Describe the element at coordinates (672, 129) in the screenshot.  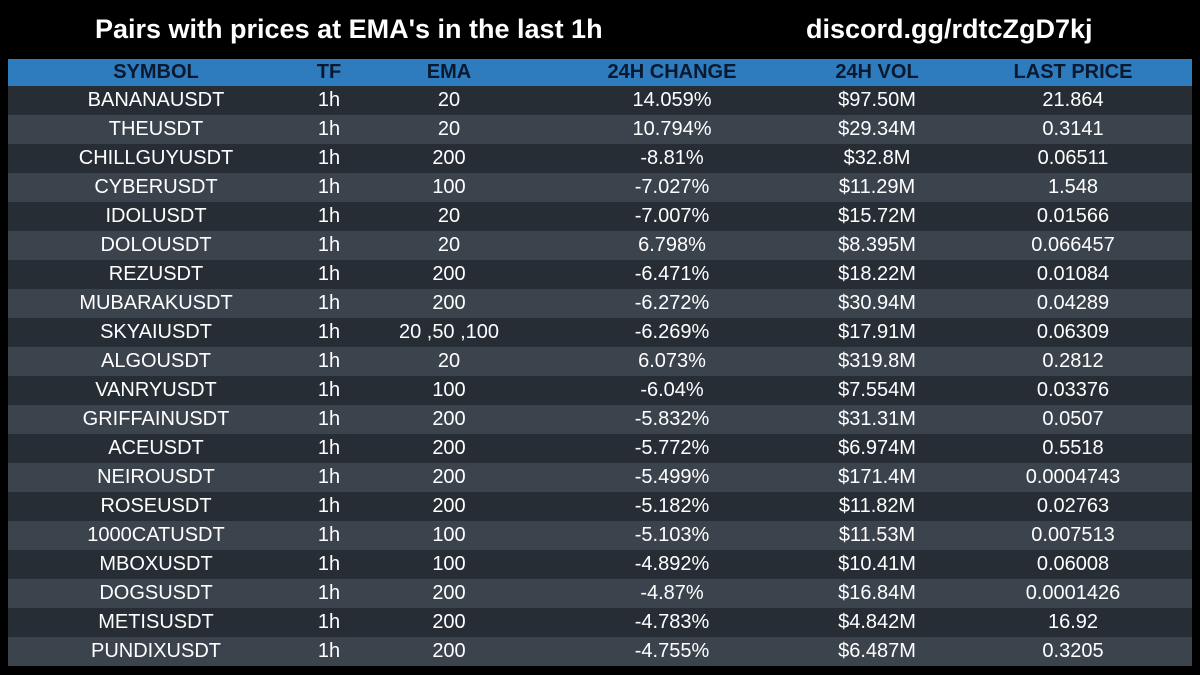
I see `change-cell: 10.794%` at that location.